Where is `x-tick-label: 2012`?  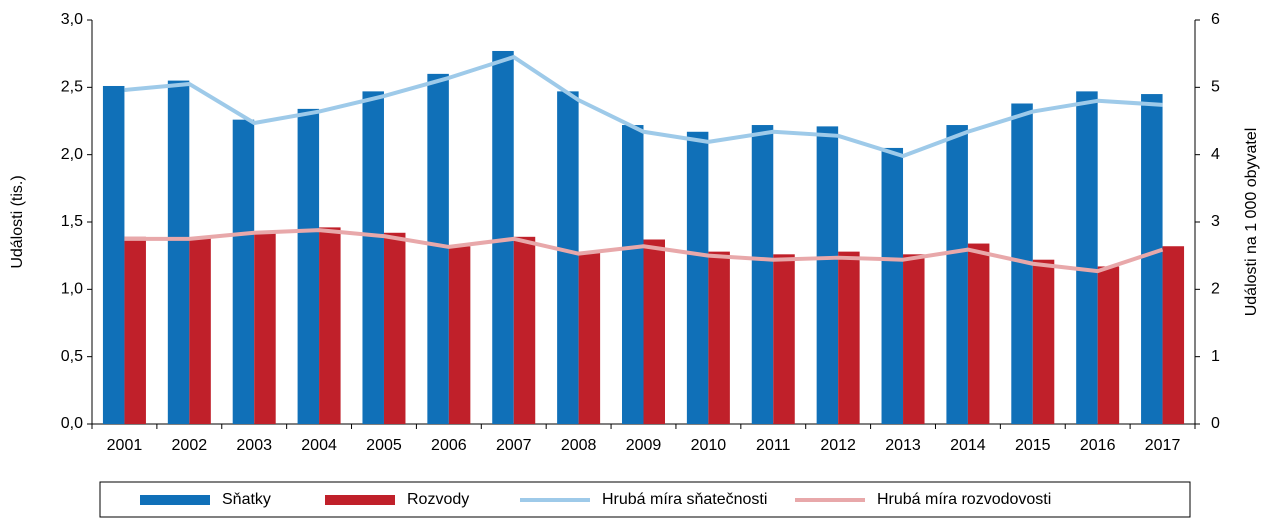
x-tick-label: 2012 is located at coordinates (838, 445).